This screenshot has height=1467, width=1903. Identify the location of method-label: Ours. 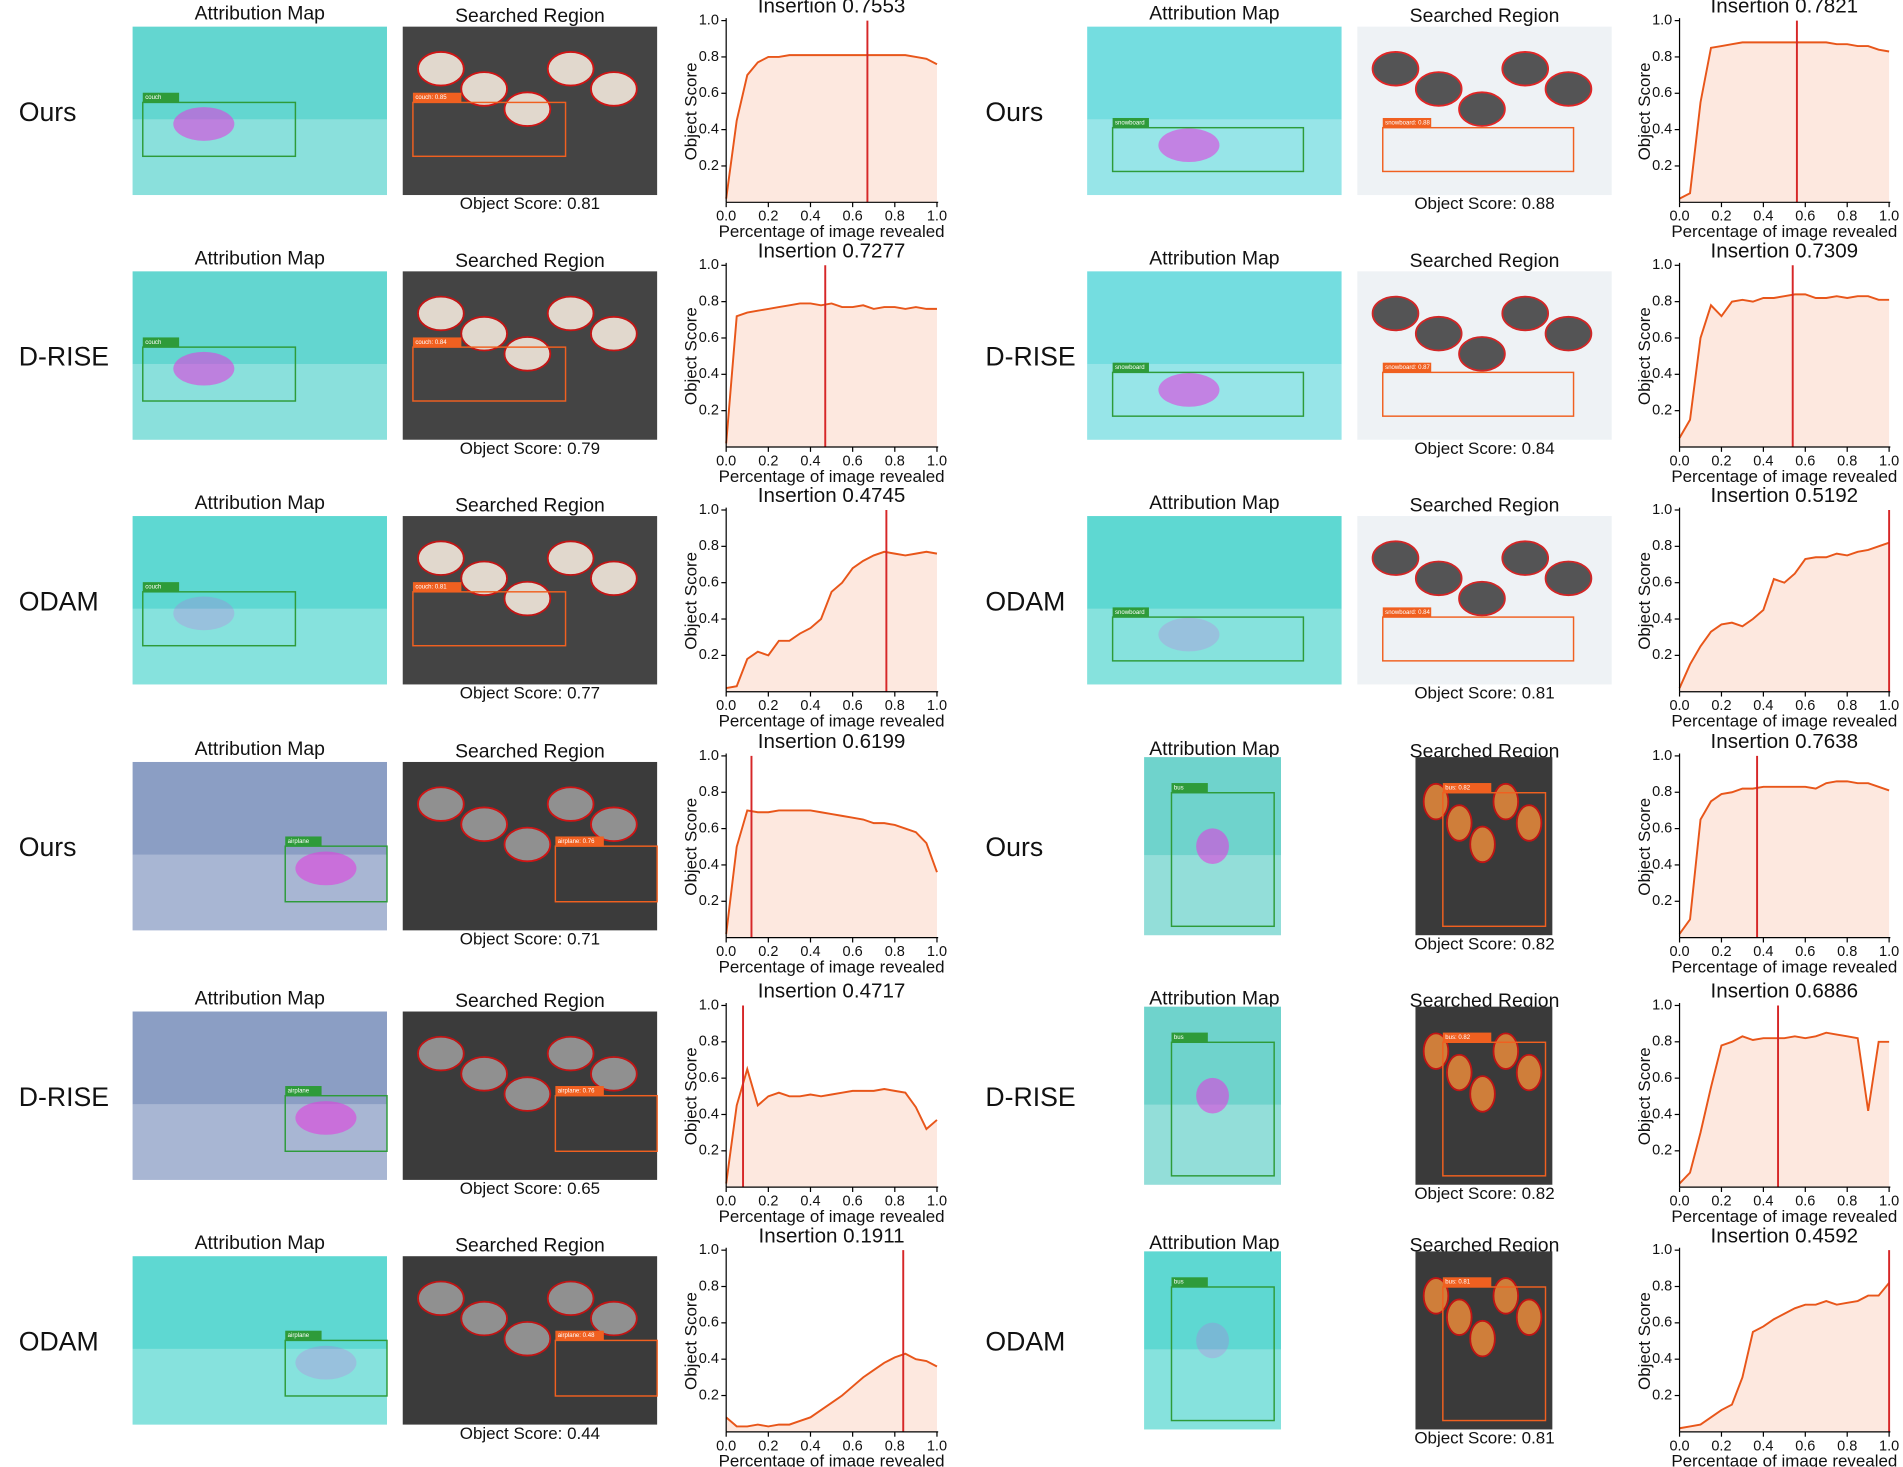
(1014, 847).